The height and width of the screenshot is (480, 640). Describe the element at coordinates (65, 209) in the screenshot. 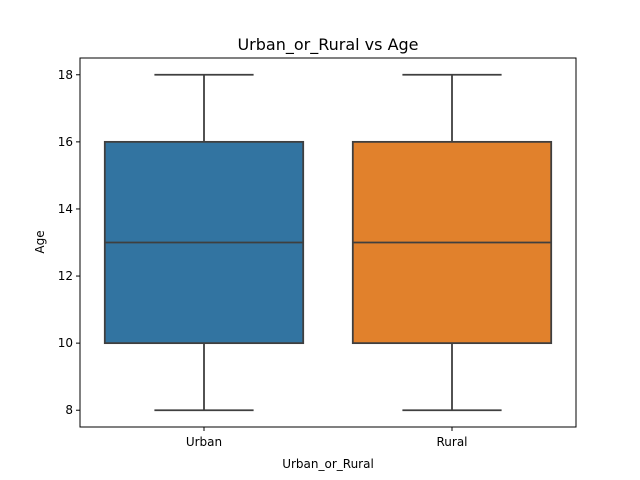

I see `y-tick-label: 14` at that location.